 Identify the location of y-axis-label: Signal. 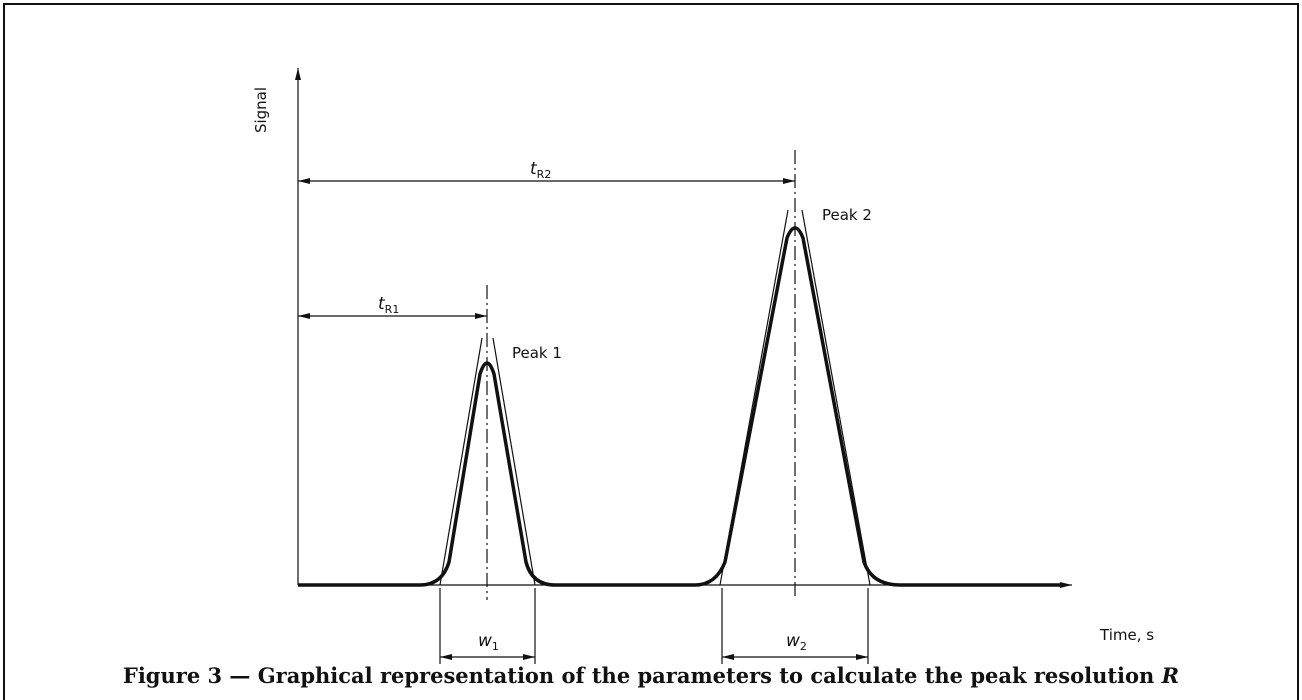
(261, 110).